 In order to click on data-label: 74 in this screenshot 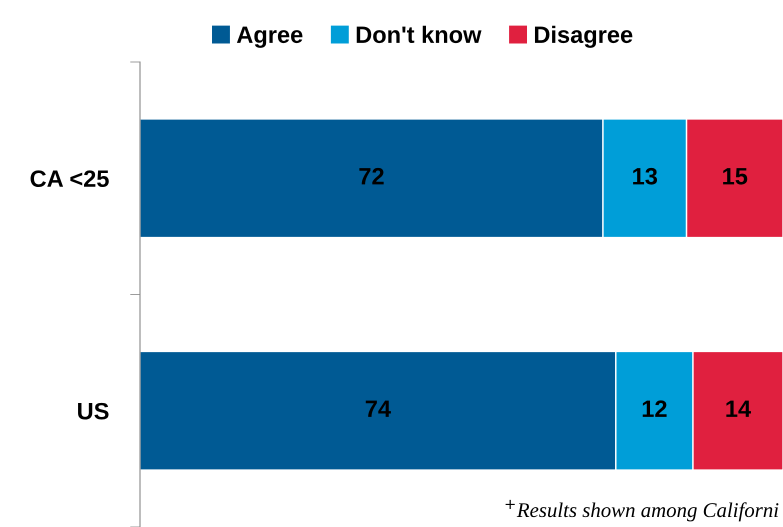, I will do `click(378, 408)`.